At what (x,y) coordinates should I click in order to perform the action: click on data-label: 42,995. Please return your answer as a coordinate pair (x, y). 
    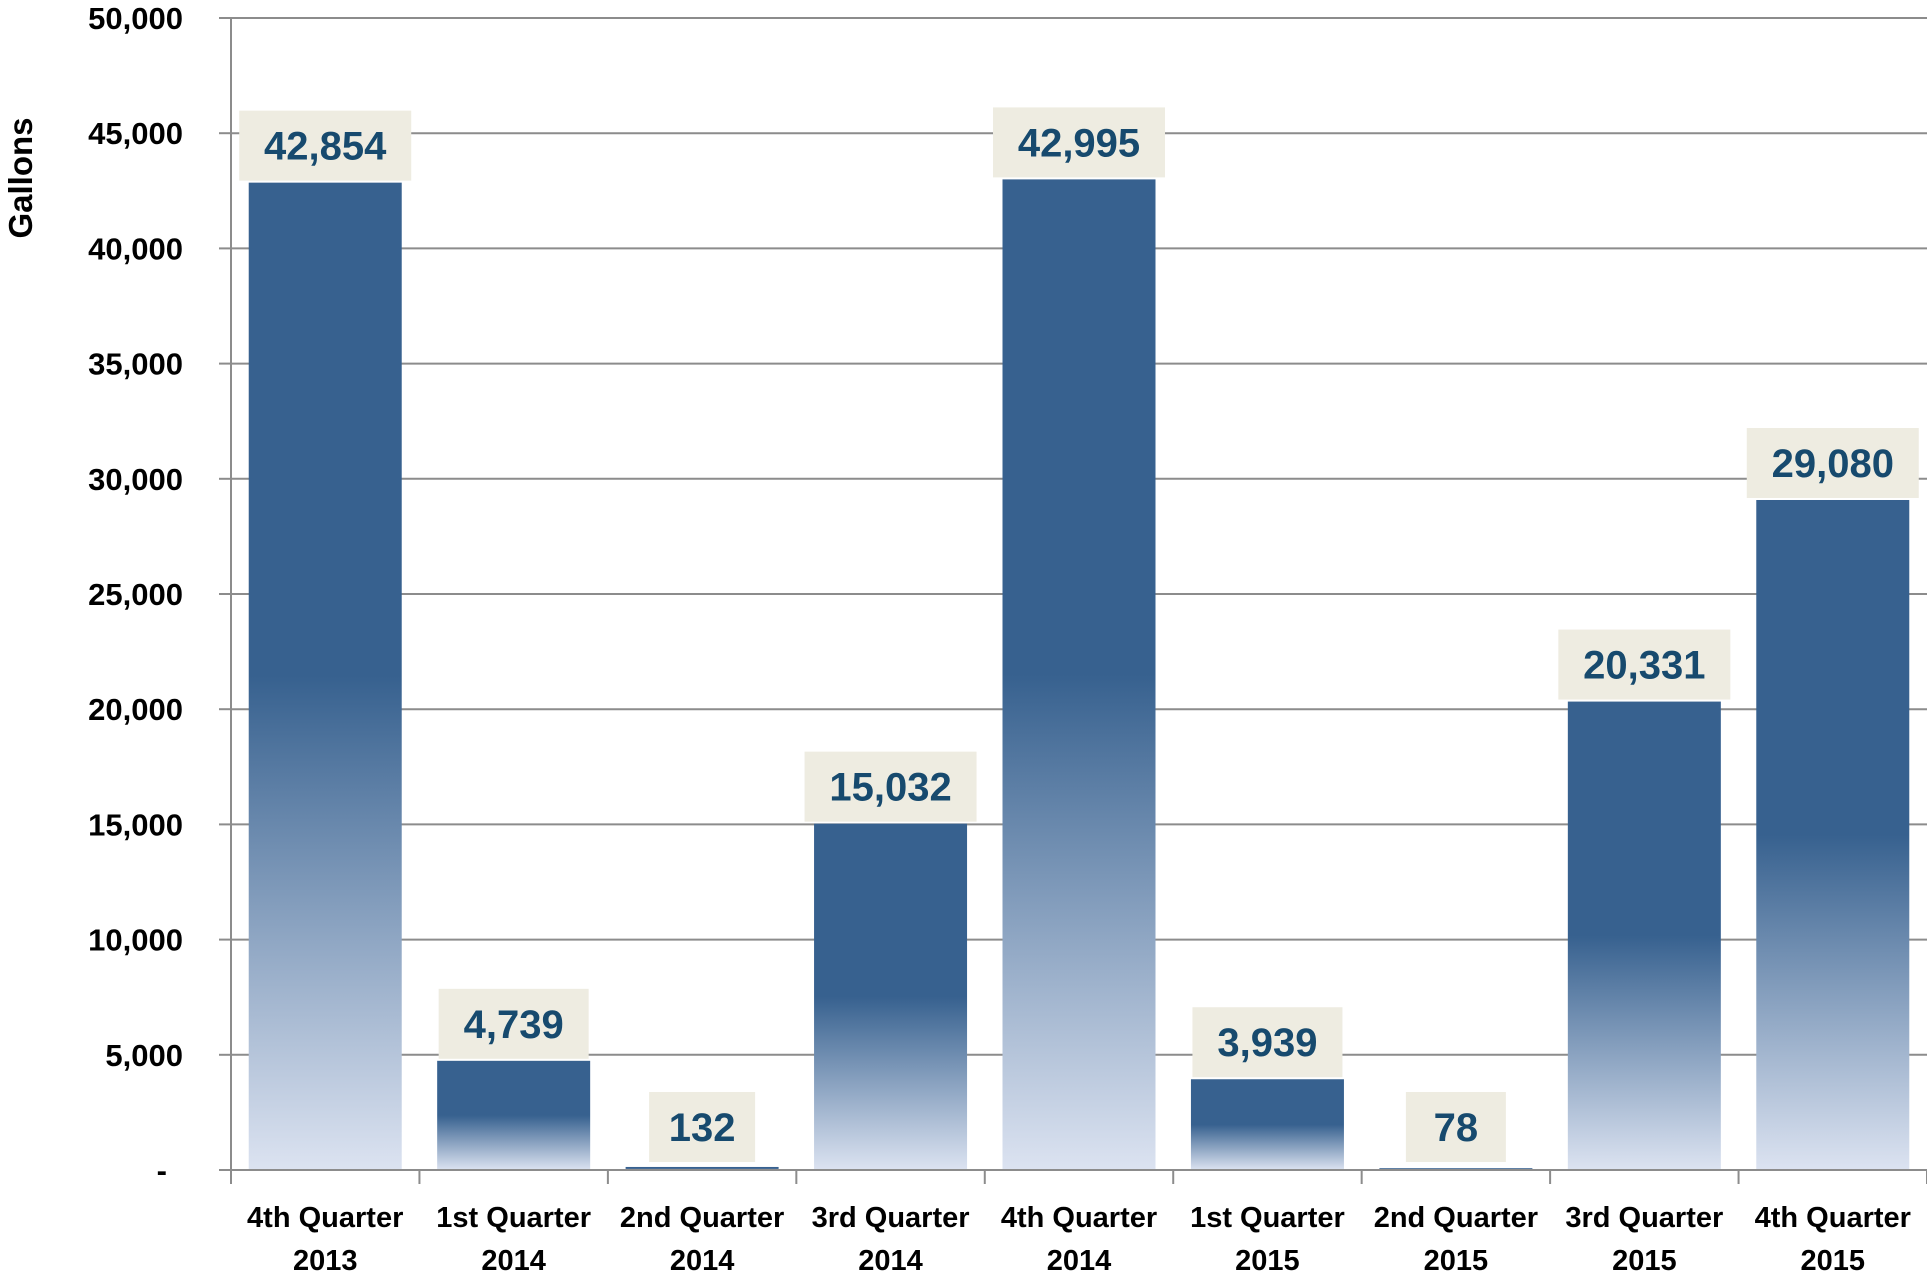
    Looking at the image, I should click on (1079, 143).